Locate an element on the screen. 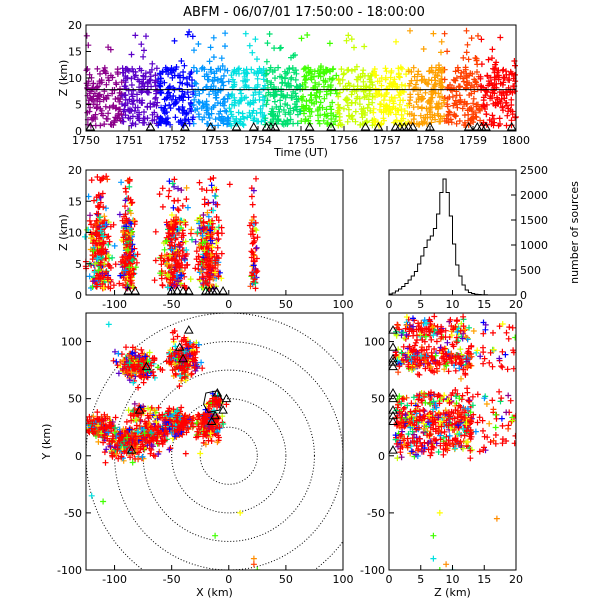  x-tick-label: 1800 is located at coordinates (516, 140).